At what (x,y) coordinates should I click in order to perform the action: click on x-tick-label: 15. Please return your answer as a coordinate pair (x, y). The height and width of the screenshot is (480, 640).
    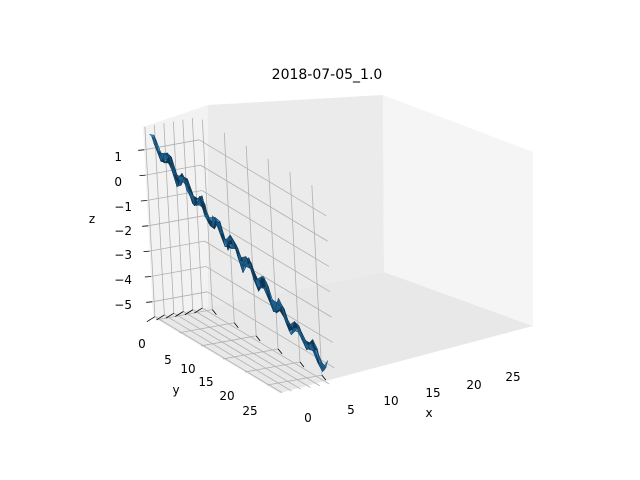
    Looking at the image, I should click on (432, 393).